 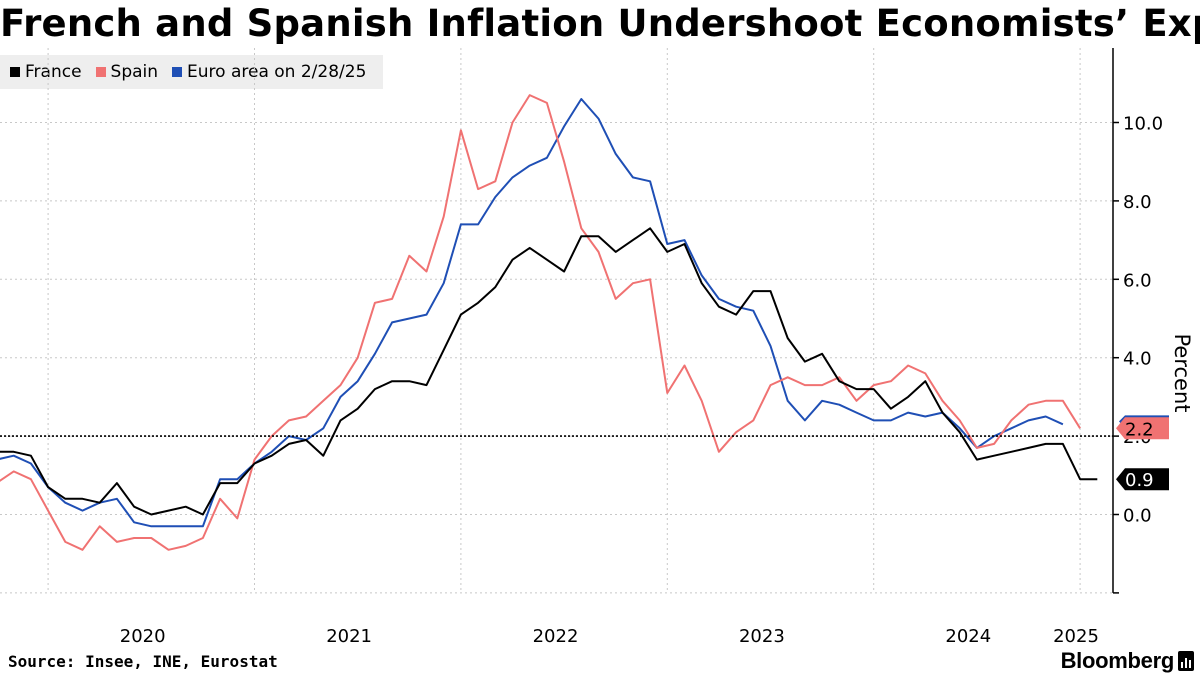 I want to click on end-label-spain: 2.2, so click(x=1142, y=428).